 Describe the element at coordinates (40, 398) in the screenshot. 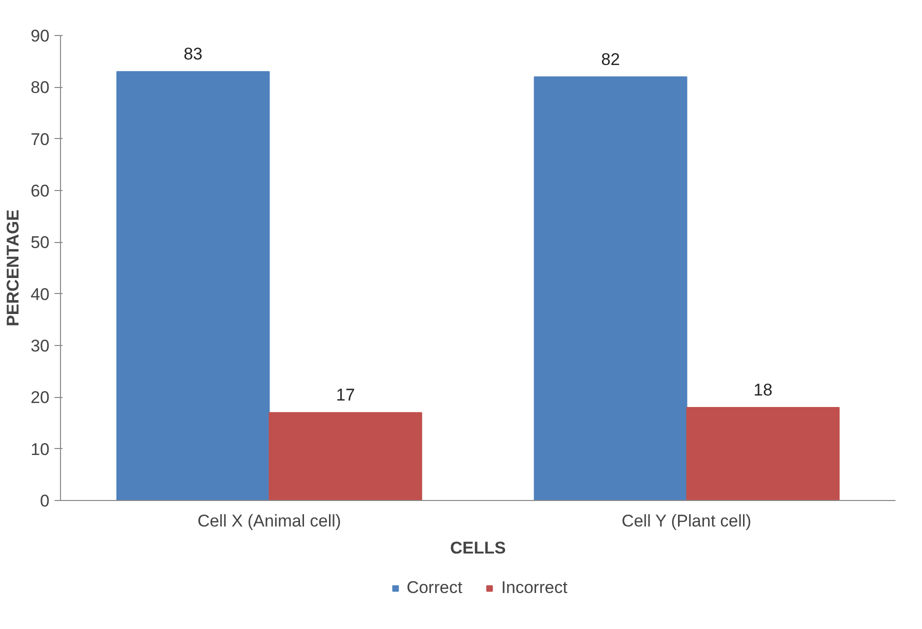

I see `y-tick-label: 20` at that location.